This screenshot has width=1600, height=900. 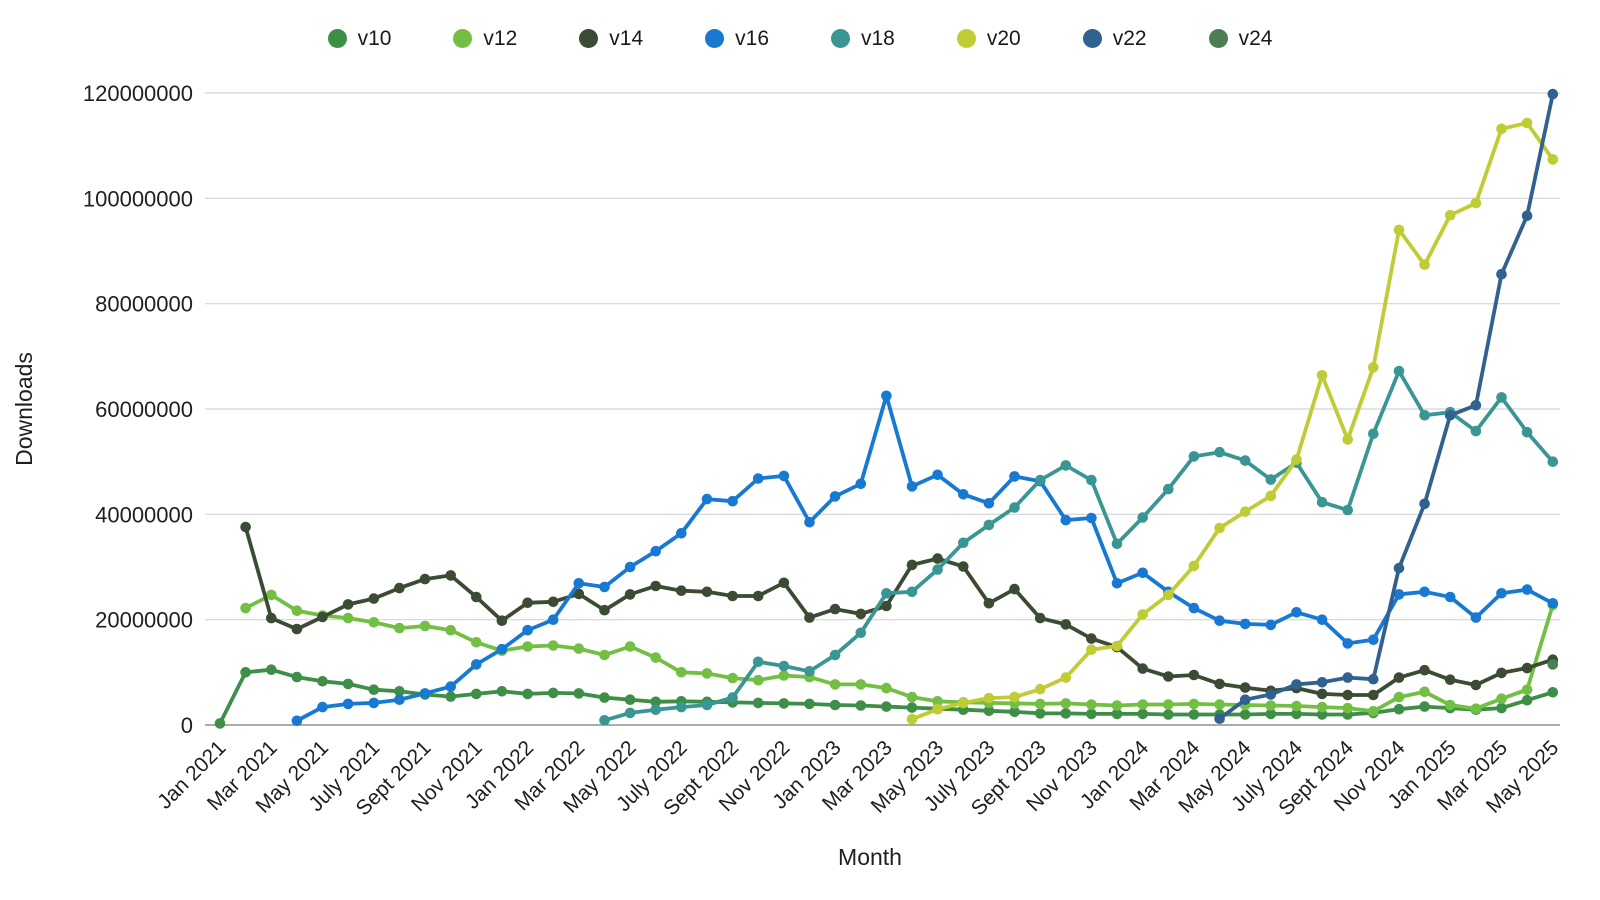 I want to click on legend-dot-icon, so click(x=840, y=38).